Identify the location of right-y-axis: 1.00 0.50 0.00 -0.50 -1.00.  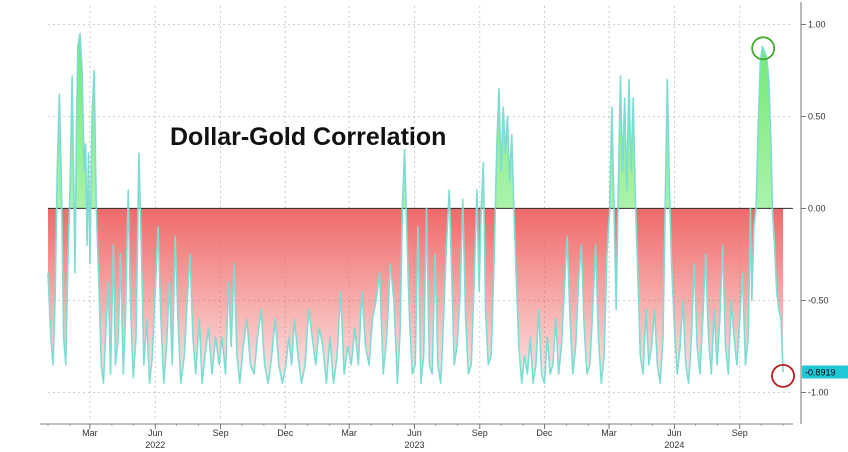
(814, 213).